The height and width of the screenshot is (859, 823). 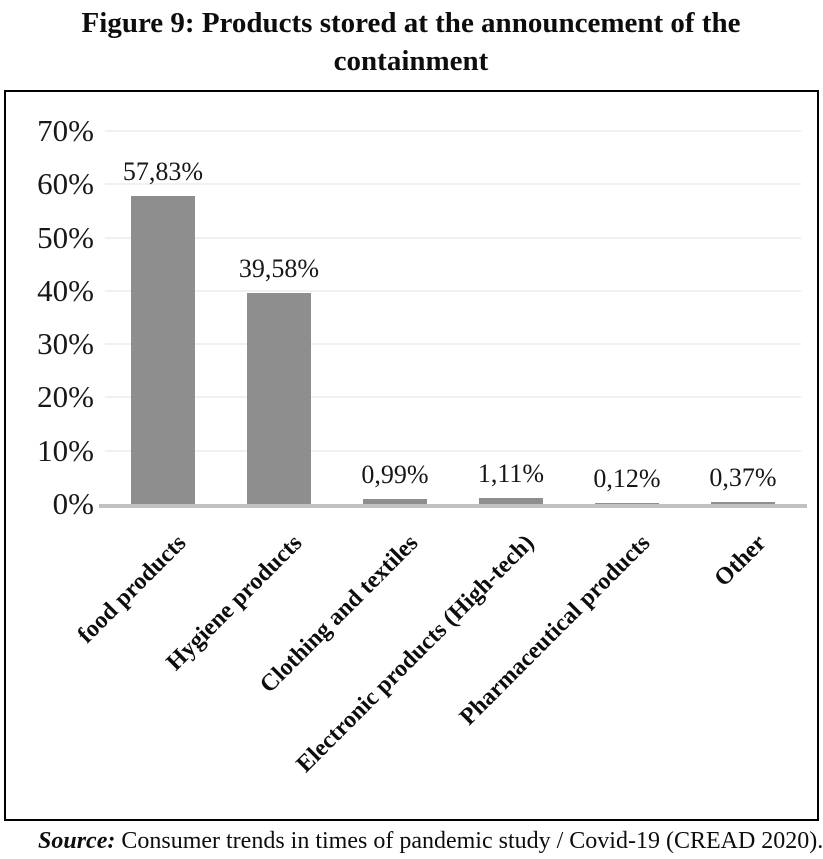 What do you see at coordinates (511, 474) in the screenshot?
I see `bar-value-label: 1,11%` at bounding box center [511, 474].